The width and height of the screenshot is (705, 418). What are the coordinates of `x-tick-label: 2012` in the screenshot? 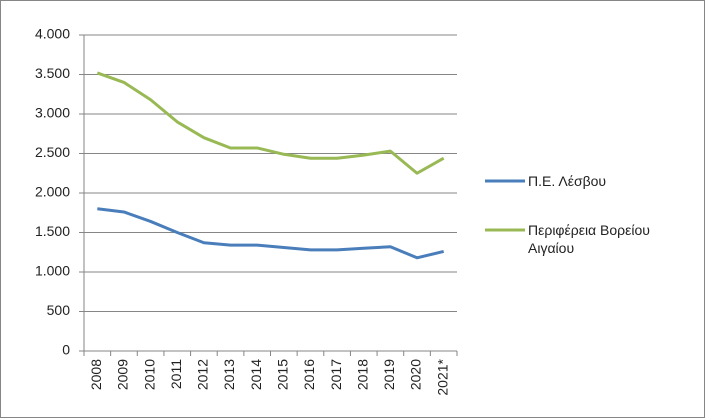 It's located at (203, 374).